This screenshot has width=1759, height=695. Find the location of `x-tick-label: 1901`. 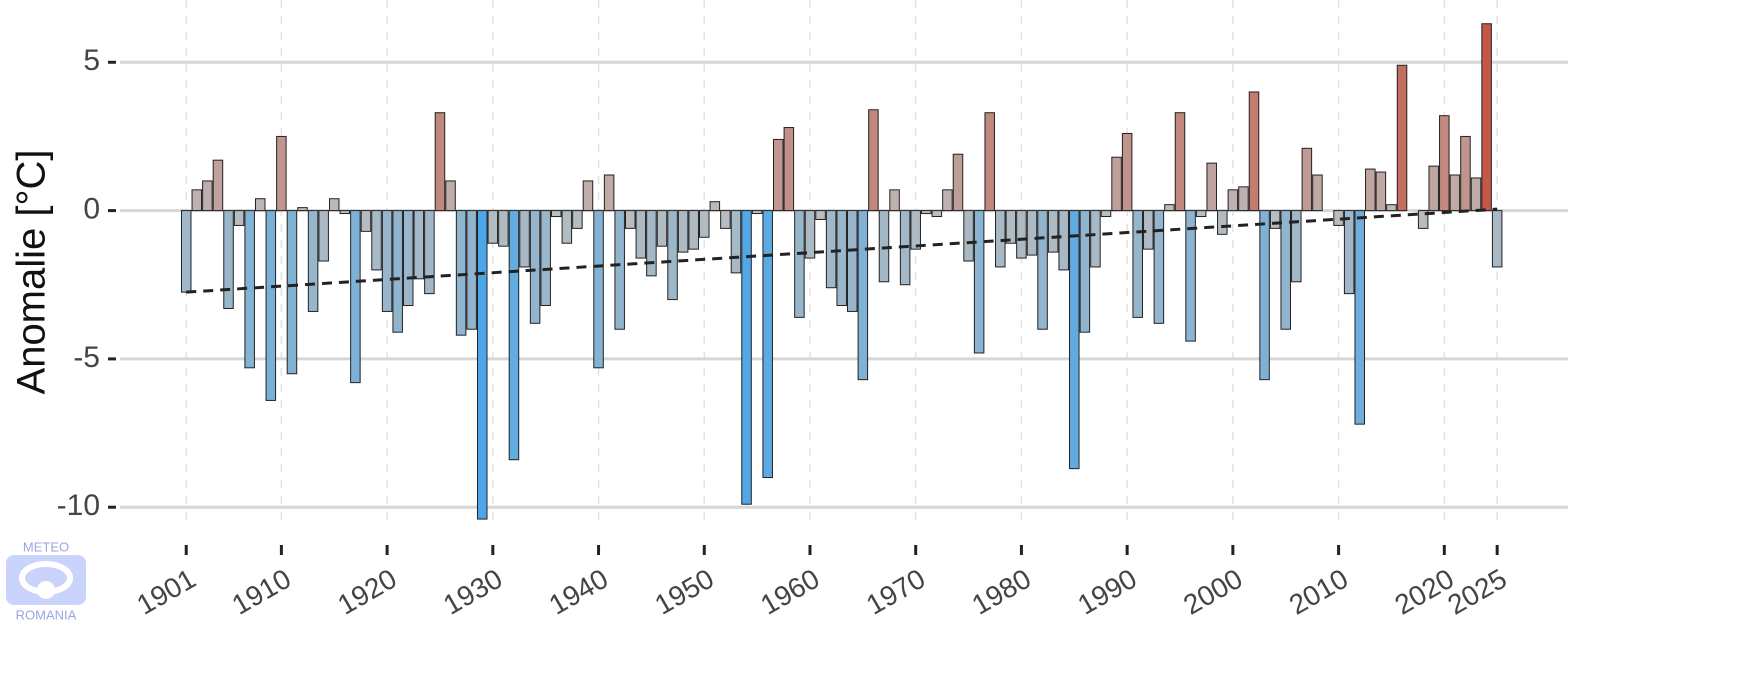

x-tick-label: 1901 is located at coordinates (165, 592).